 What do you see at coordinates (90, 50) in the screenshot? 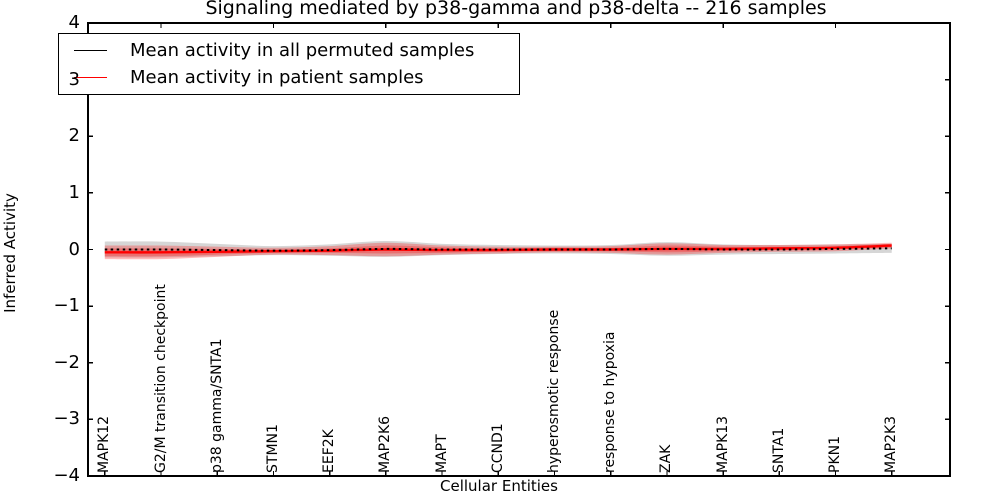
I see `legend-line-sample-black` at bounding box center [90, 50].